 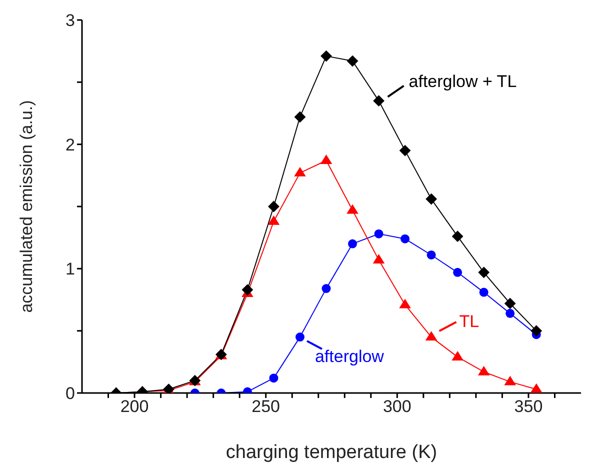 What do you see at coordinates (26, 206) in the screenshot?
I see `y-axis-title: accumulated emission (a.u.)` at bounding box center [26, 206].